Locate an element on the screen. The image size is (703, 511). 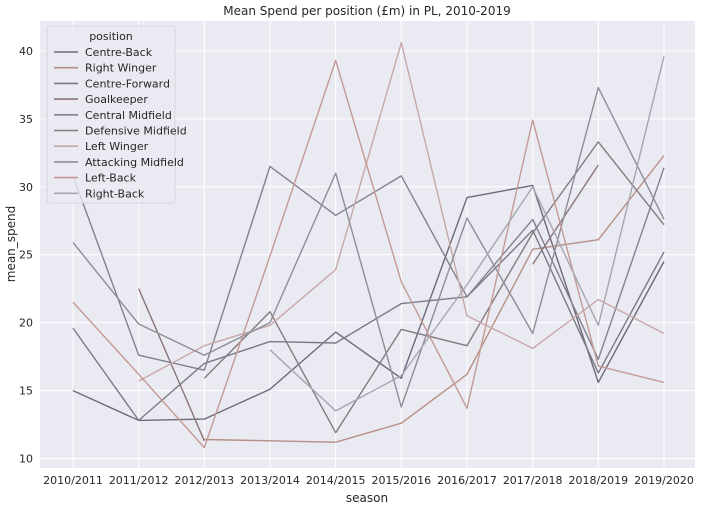
legend-label-right-winger: Right Winger is located at coordinates (121, 68).